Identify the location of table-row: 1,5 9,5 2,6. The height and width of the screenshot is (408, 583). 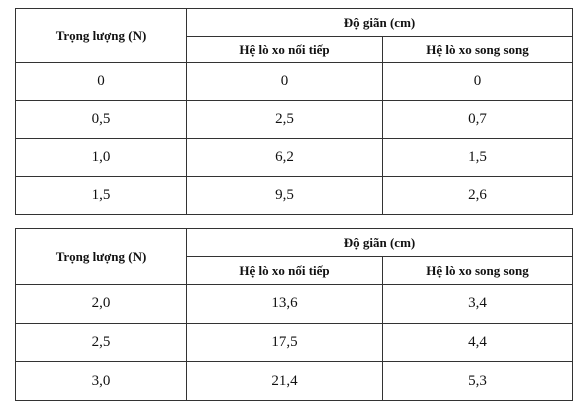
(294, 195).